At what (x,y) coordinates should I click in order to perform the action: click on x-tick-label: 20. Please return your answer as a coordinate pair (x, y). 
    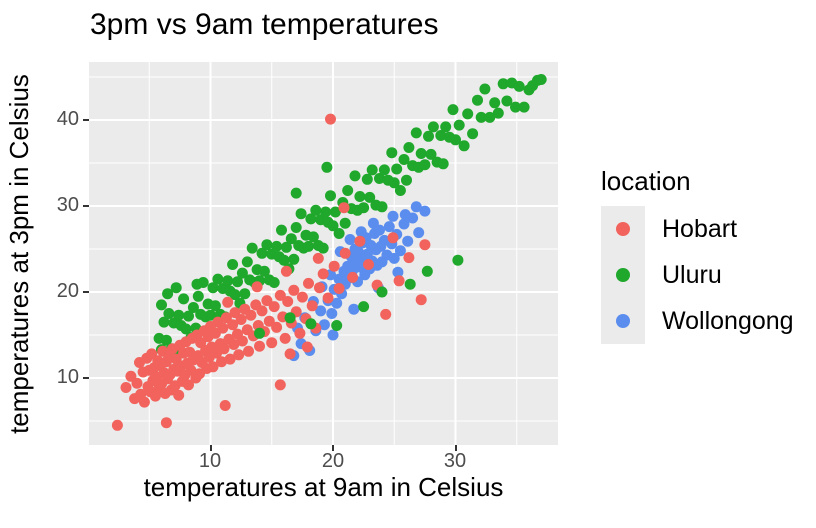
    Looking at the image, I should click on (333, 461).